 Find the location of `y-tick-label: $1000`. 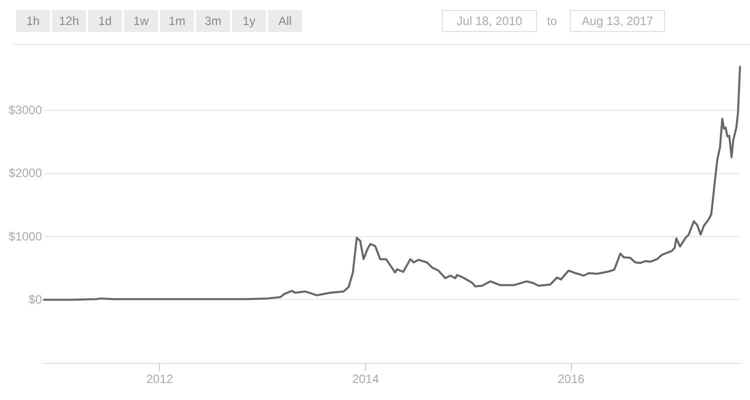

y-tick-label: $1000 is located at coordinates (25, 236).